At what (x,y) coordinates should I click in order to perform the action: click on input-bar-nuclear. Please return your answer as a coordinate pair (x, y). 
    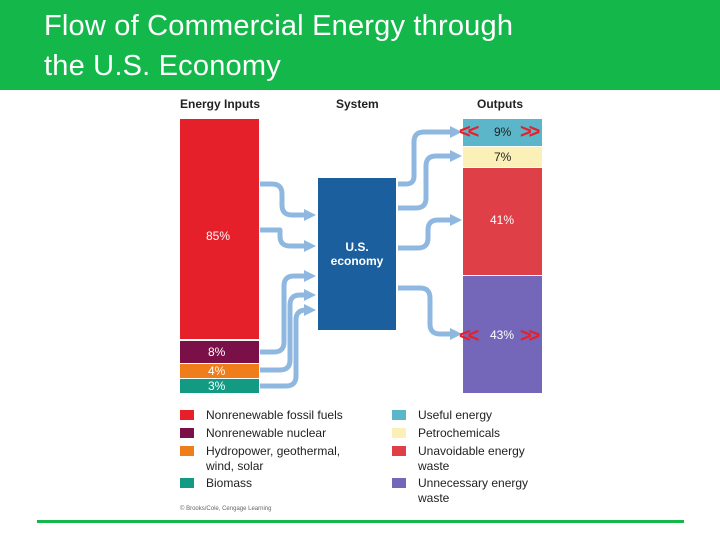
    Looking at the image, I should click on (219, 352).